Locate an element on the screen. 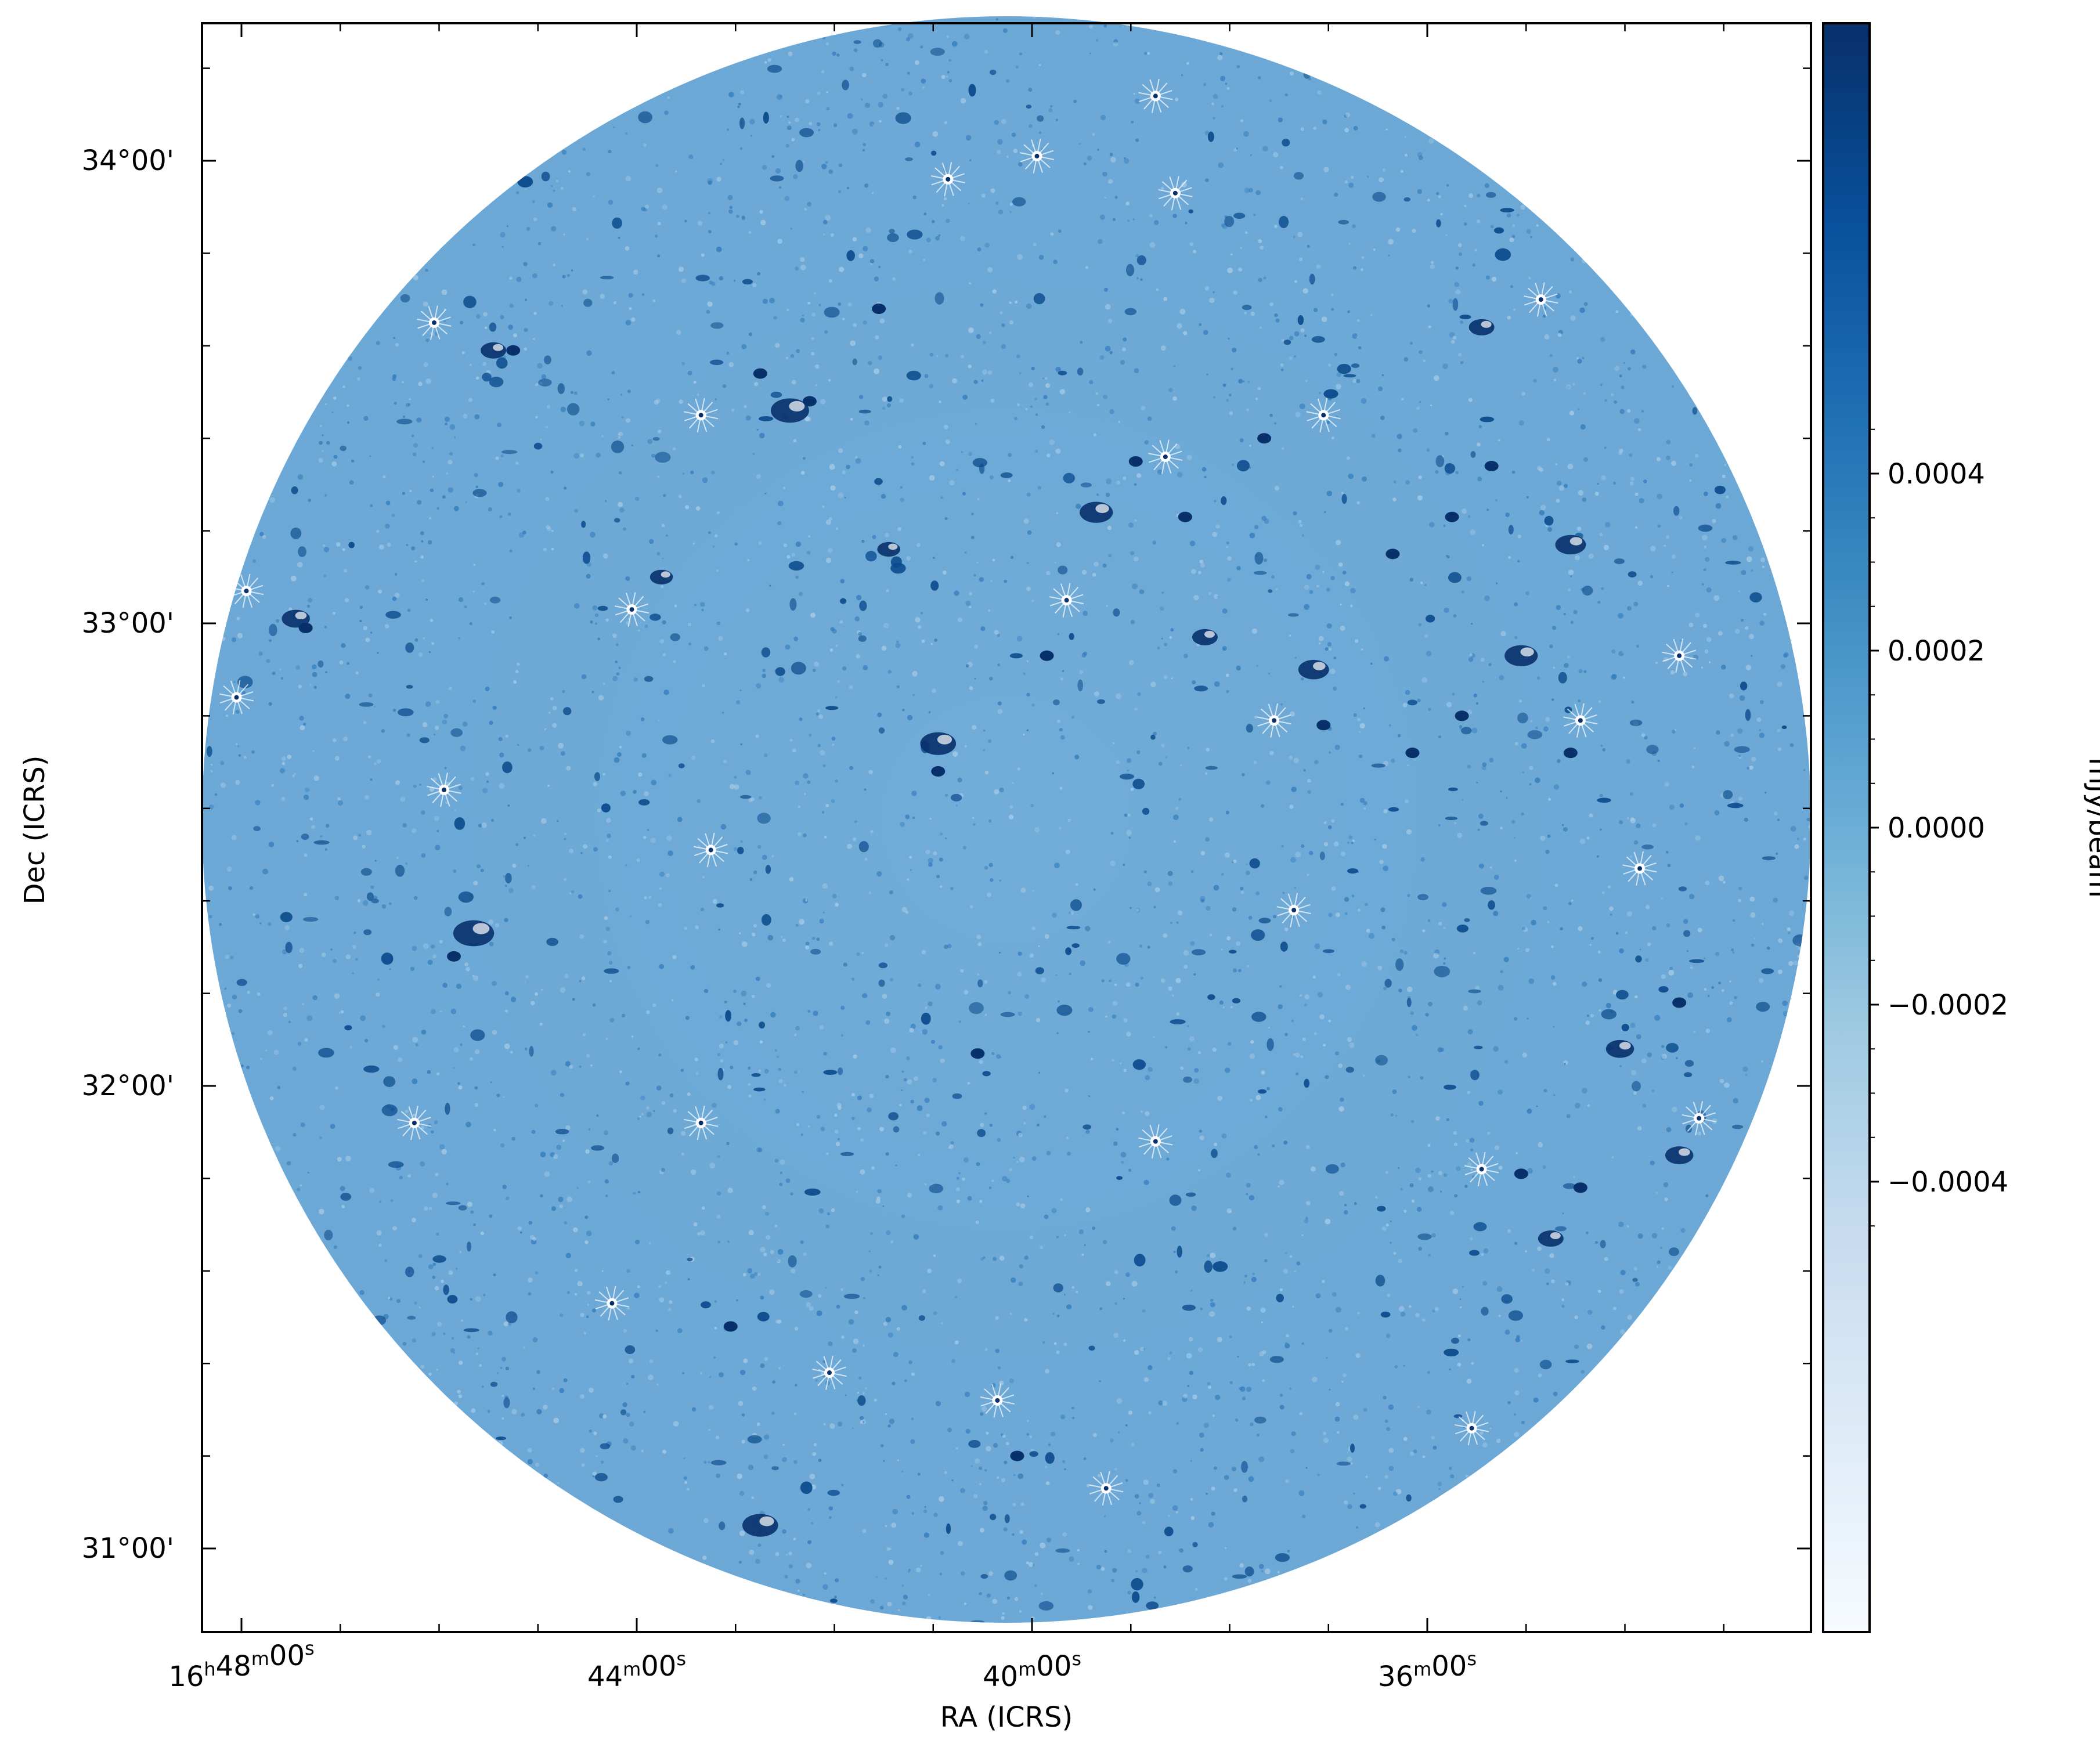 The height and width of the screenshot is (1758, 2100). extended-source is located at coordinates (1620, 1048).